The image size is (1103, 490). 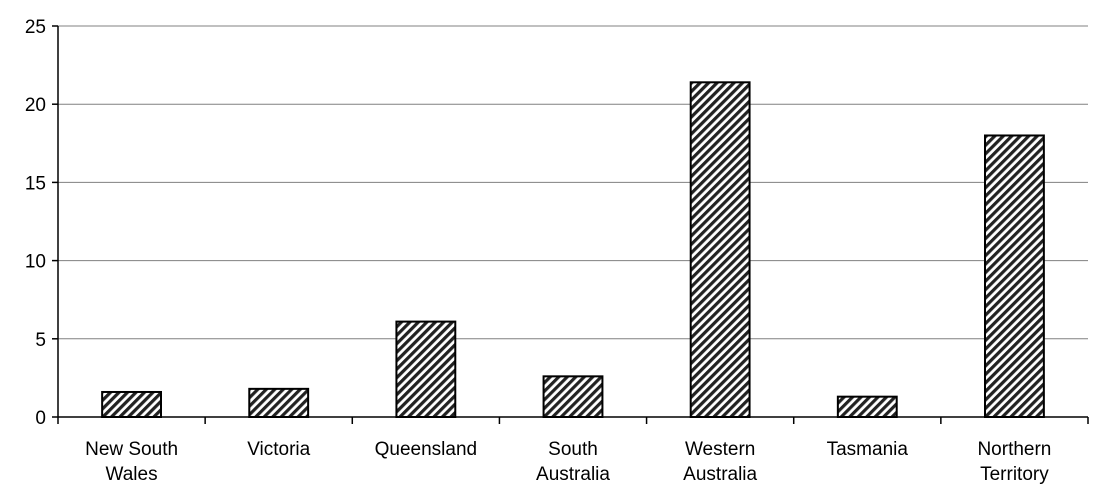 What do you see at coordinates (720, 449) in the screenshot?
I see `x-category-label-line: Western` at bounding box center [720, 449].